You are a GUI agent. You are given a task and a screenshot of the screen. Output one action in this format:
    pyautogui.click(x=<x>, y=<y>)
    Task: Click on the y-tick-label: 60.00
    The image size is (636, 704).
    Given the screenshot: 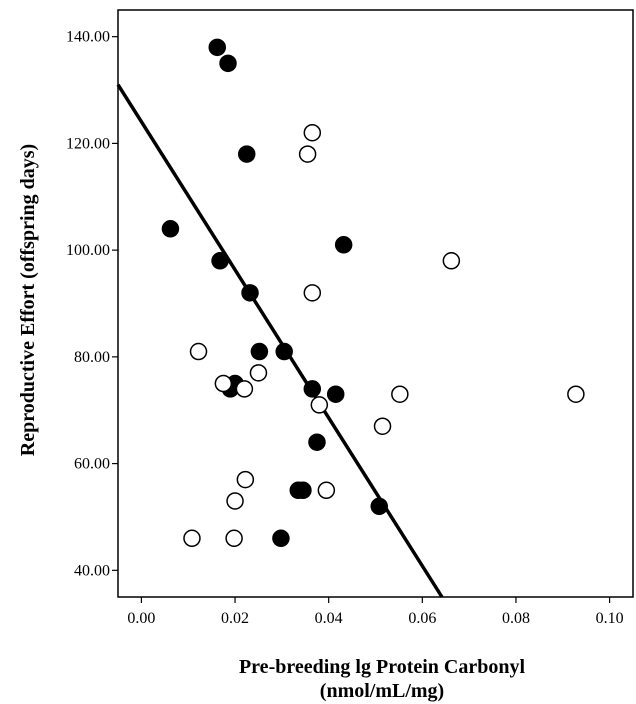 What is the action you would take?
    pyautogui.click(x=92, y=464)
    